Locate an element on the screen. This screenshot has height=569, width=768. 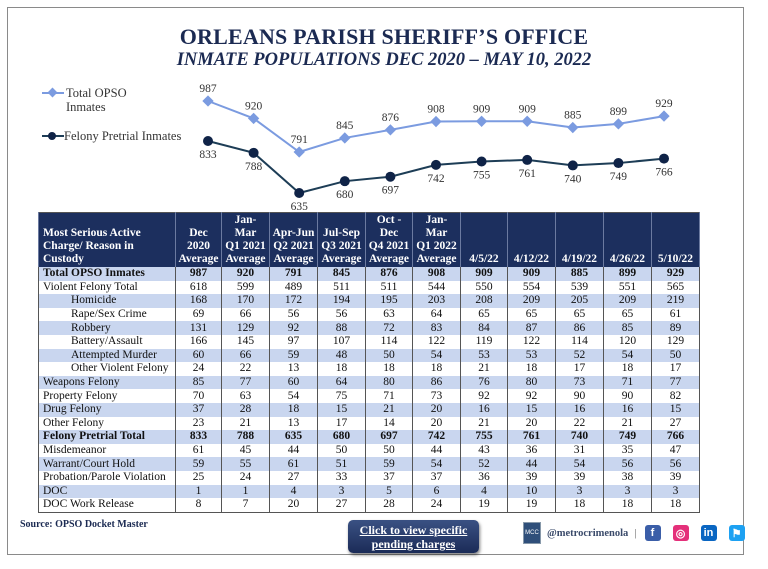
series-felony-pretrial: 833 788 635 680 697 742 755 761 740 749 766 is located at coordinates (436, 174).